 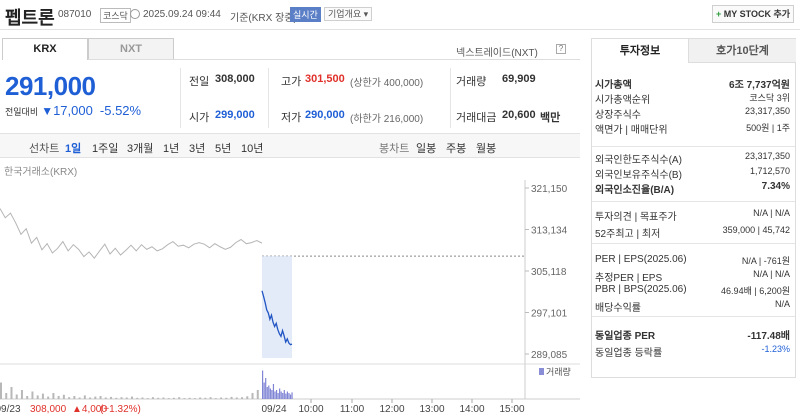 I want to click on chart-source-title: 한국거래소(KRX), so click(x=41, y=172).